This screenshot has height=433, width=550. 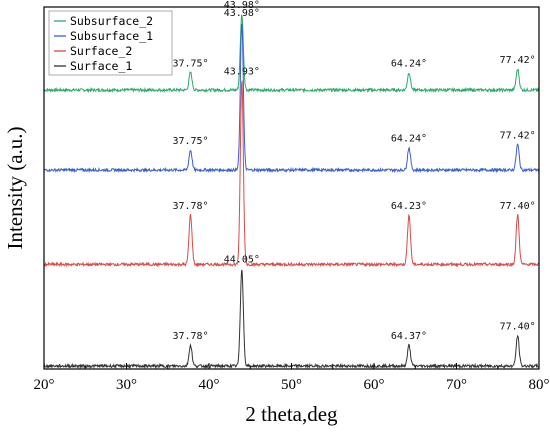 I want to click on legend-label: Surface_1, so click(x=101, y=66).